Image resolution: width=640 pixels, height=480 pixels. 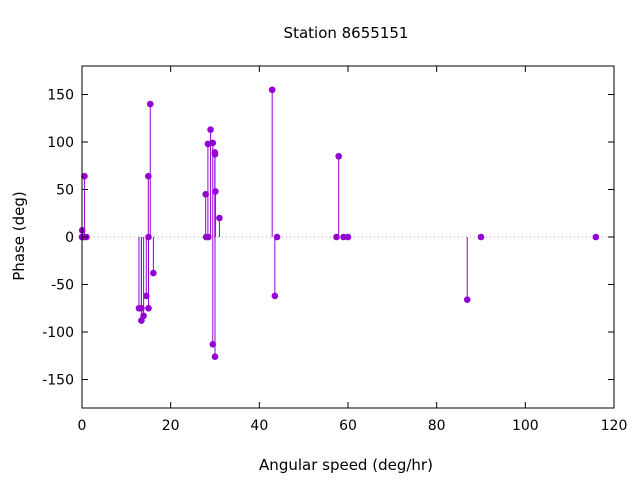 I want to click on x-tick-label: 100, so click(x=525, y=426).